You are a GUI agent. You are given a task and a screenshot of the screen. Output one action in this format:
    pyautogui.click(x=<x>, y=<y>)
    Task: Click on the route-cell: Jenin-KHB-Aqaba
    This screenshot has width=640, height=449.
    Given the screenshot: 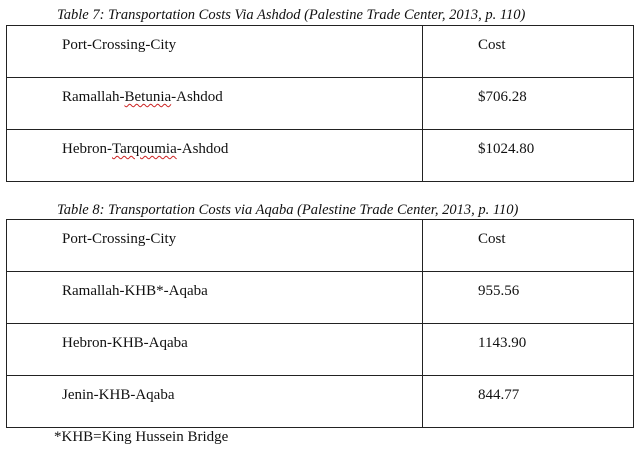 What is the action you would take?
    pyautogui.click(x=214, y=401)
    